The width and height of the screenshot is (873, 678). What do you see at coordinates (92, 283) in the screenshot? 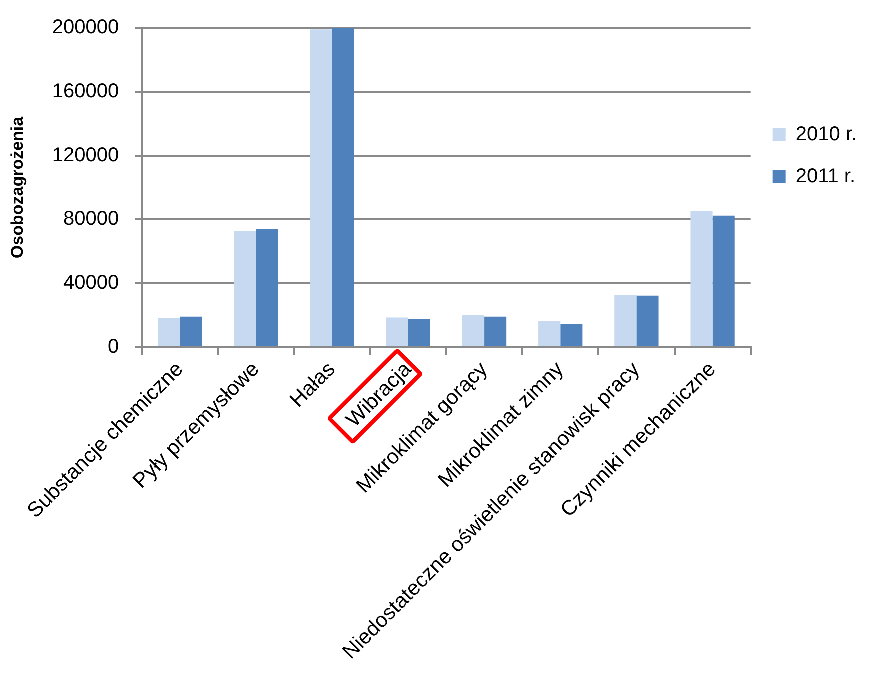
I see `y-tick-label: 40000` at bounding box center [92, 283].